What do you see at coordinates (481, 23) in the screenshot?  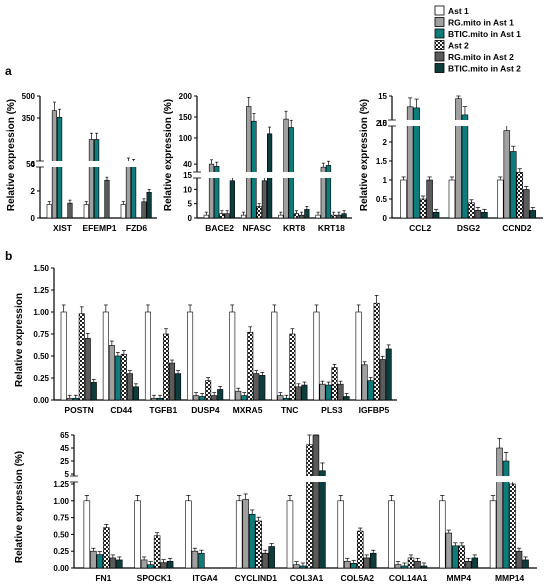 I see `legend-label: RG.mito in Ast 1` at bounding box center [481, 23].